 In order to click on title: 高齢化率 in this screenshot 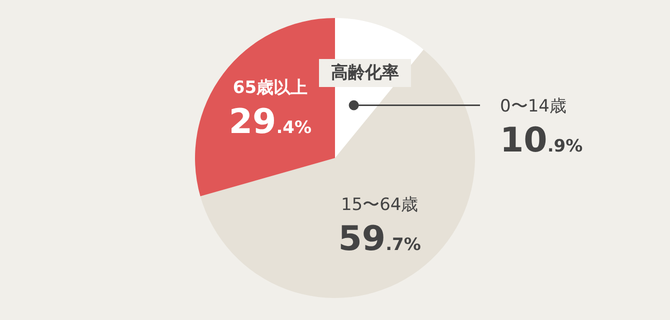, I will do `click(365, 73)`.